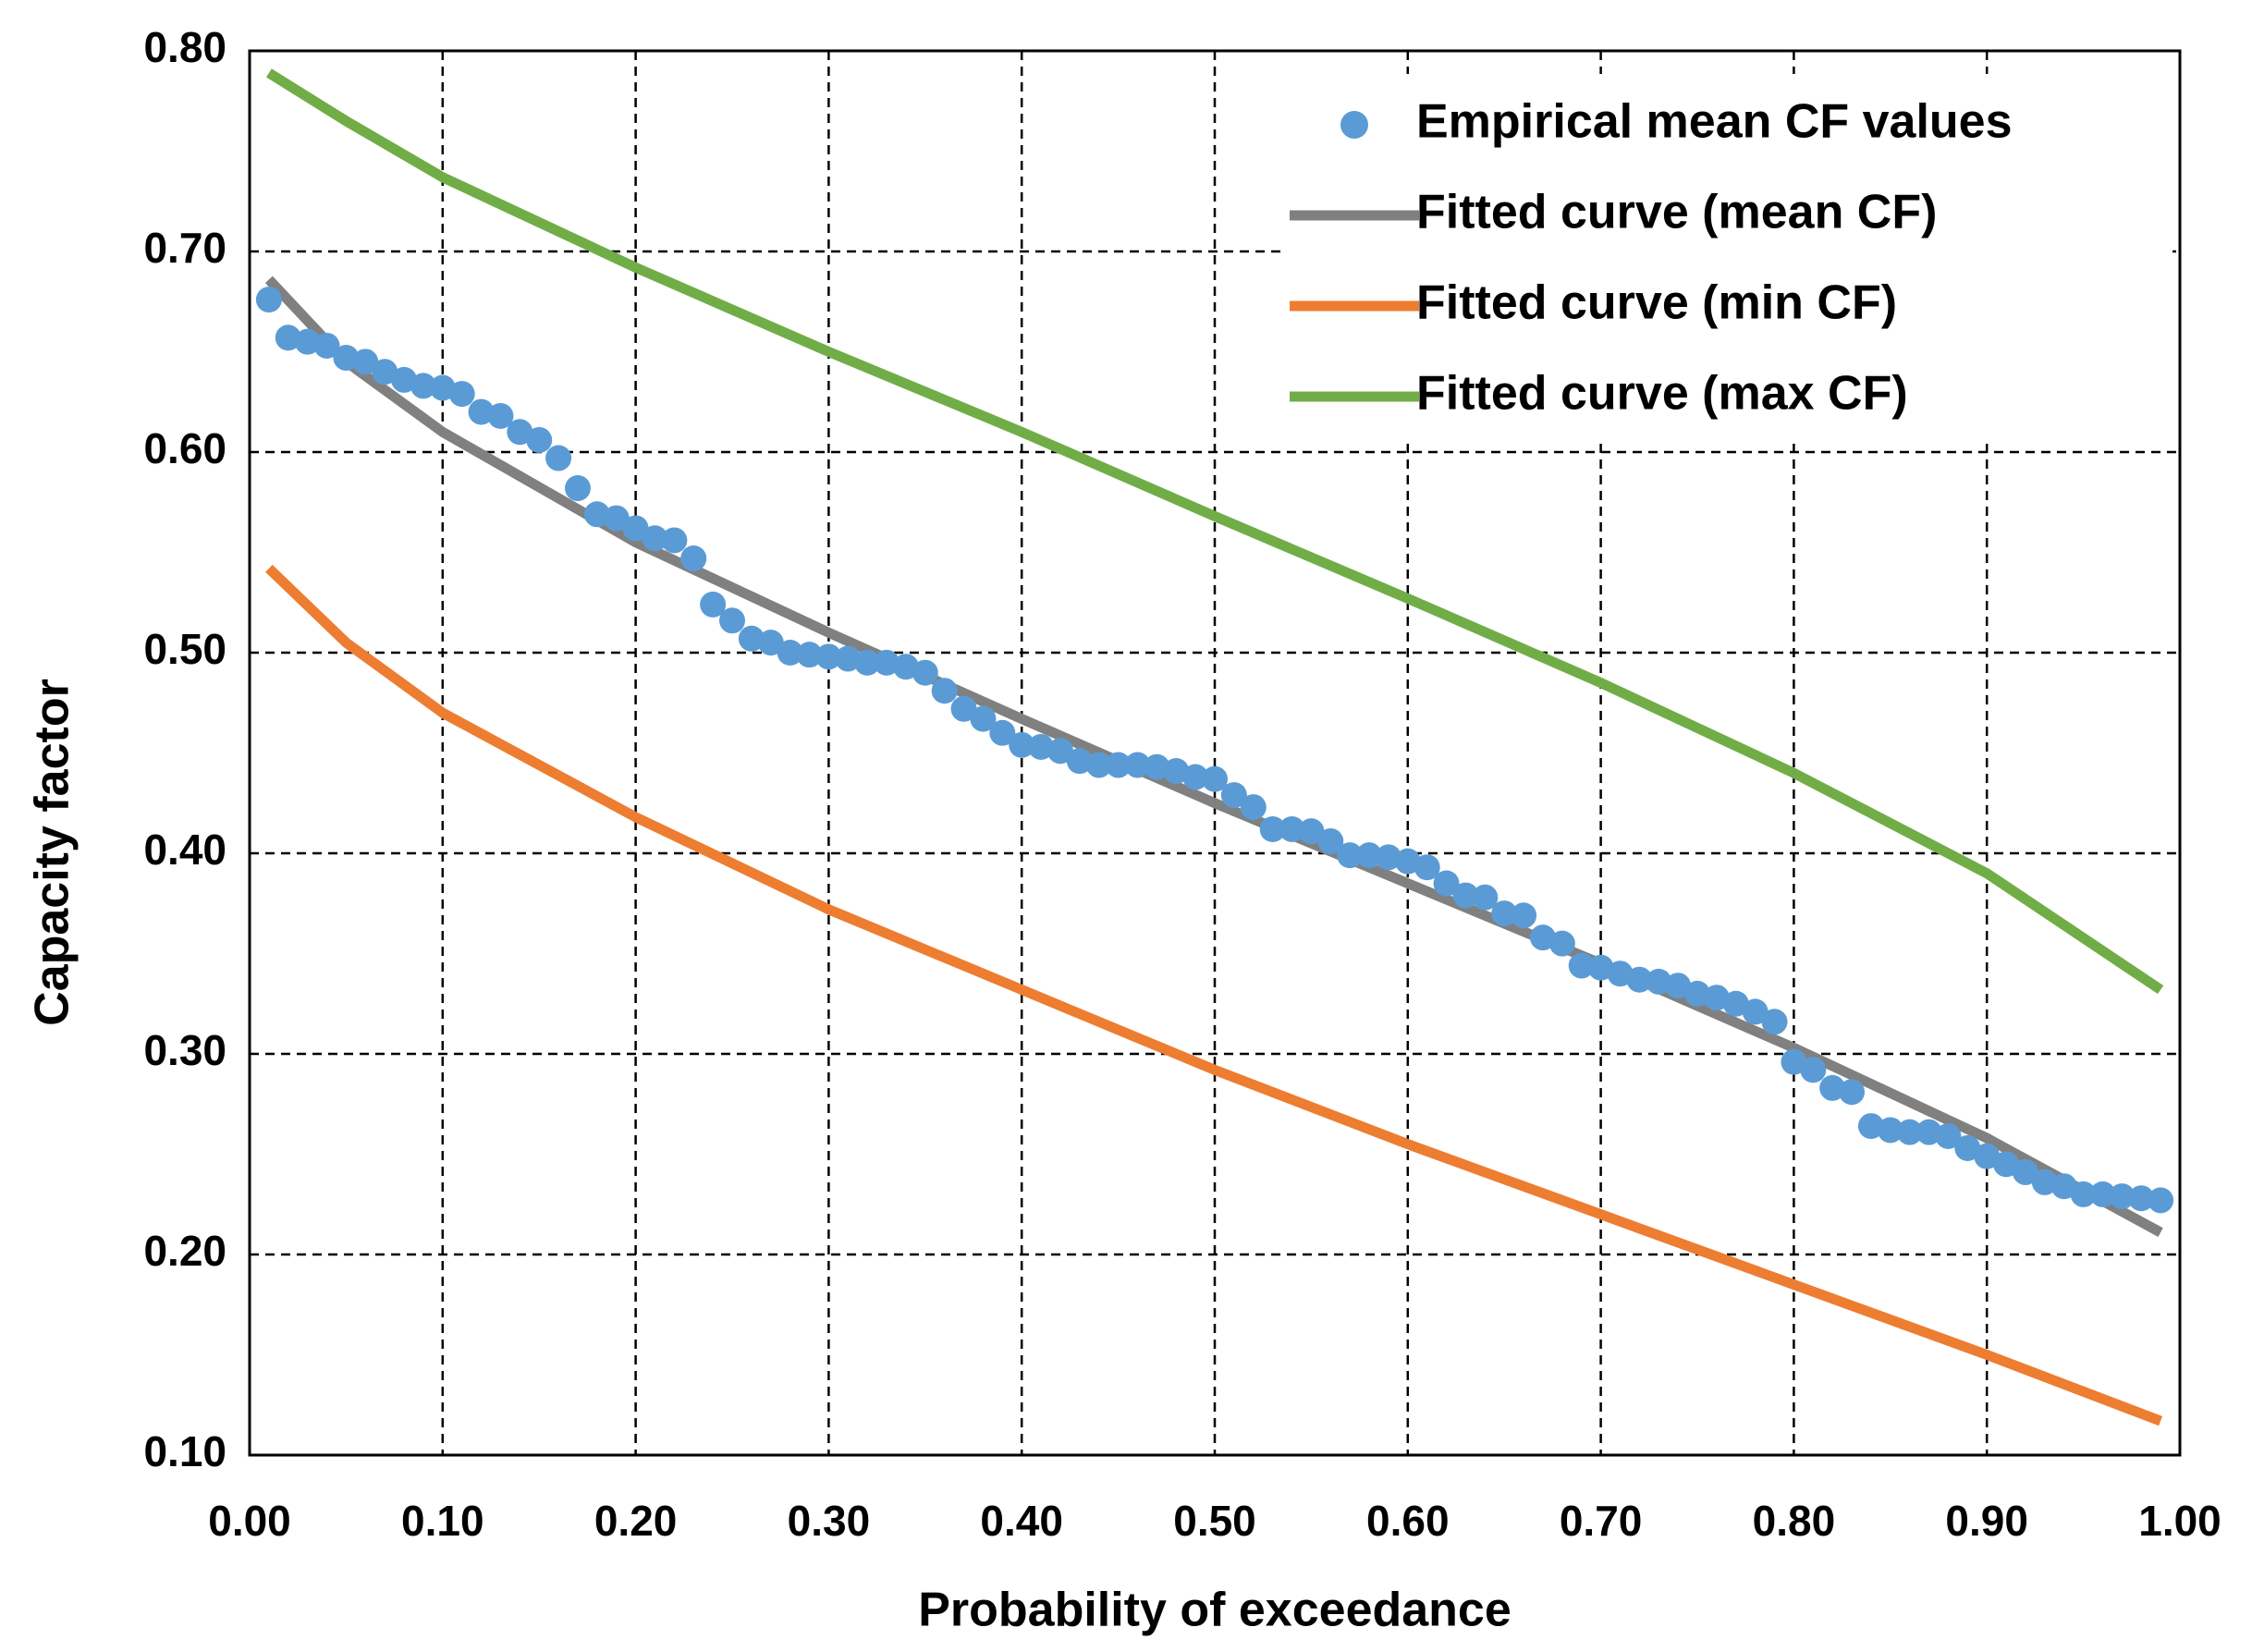 The width and height of the screenshot is (2252, 1652). What do you see at coordinates (1662, 394) in the screenshot?
I see `legend-label: Fitted curve (max CF)` at bounding box center [1662, 394].